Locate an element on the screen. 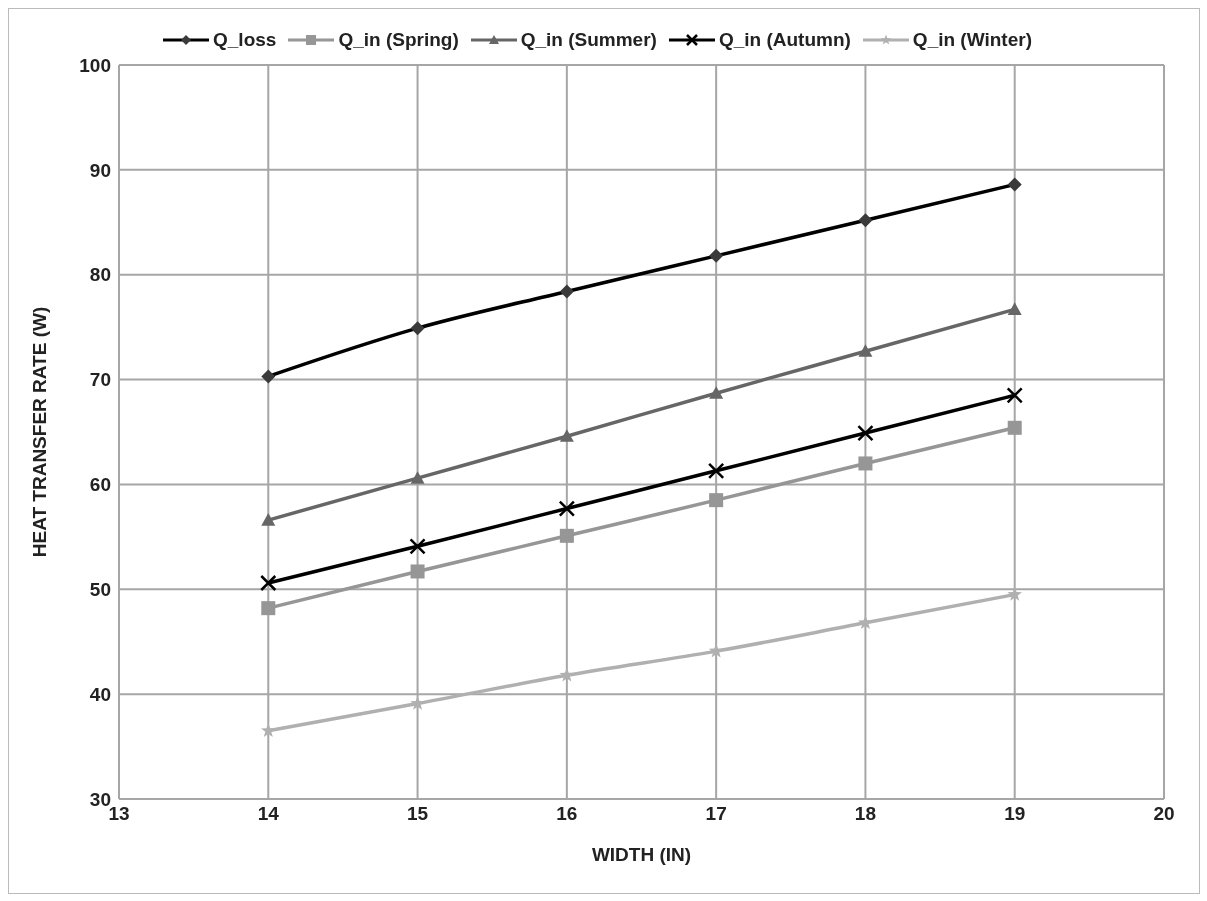 The image size is (1207, 901). y-tick-label: 80 is located at coordinates (100, 275).